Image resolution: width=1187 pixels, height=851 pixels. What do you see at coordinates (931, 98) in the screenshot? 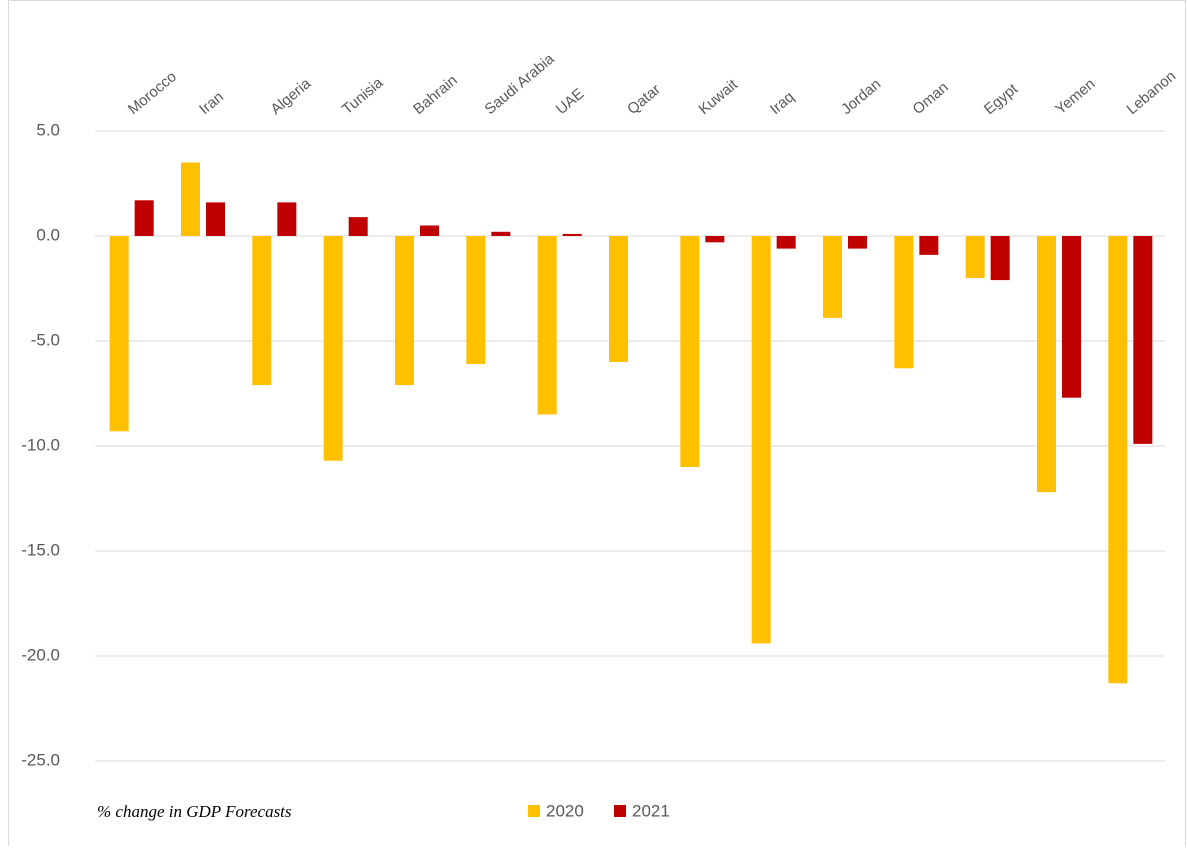
I see `x-tick-label: Oman` at bounding box center [931, 98].